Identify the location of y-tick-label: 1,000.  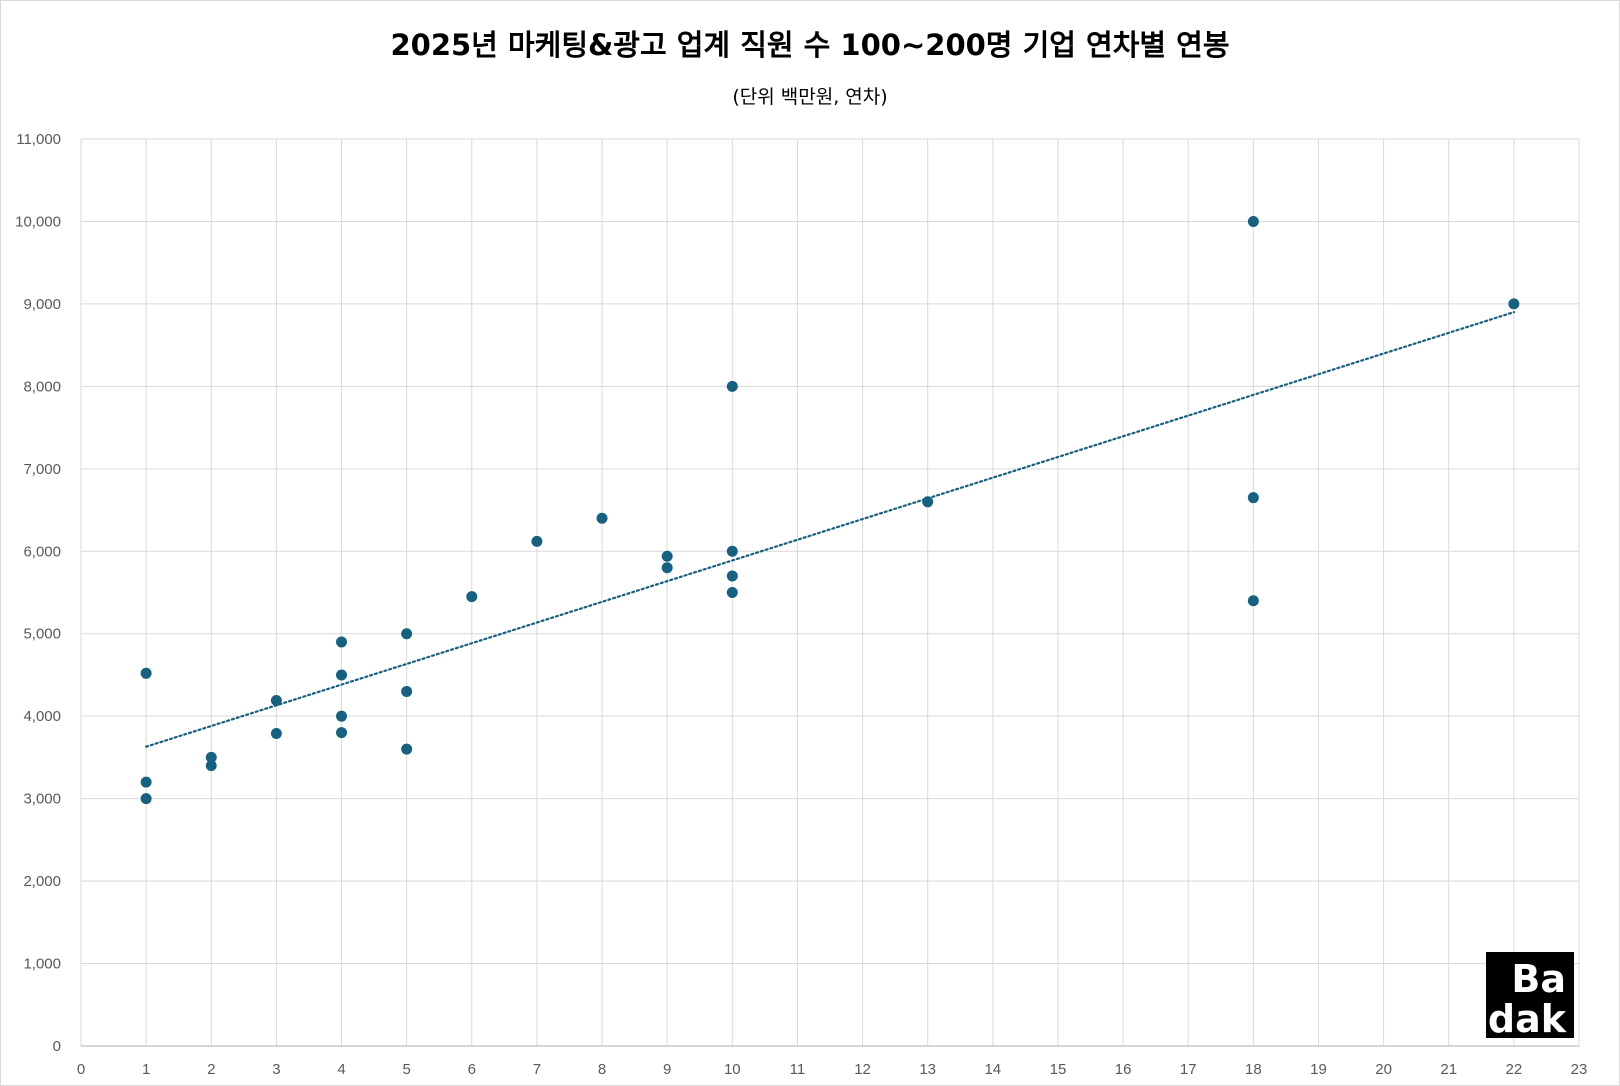
(42, 964).